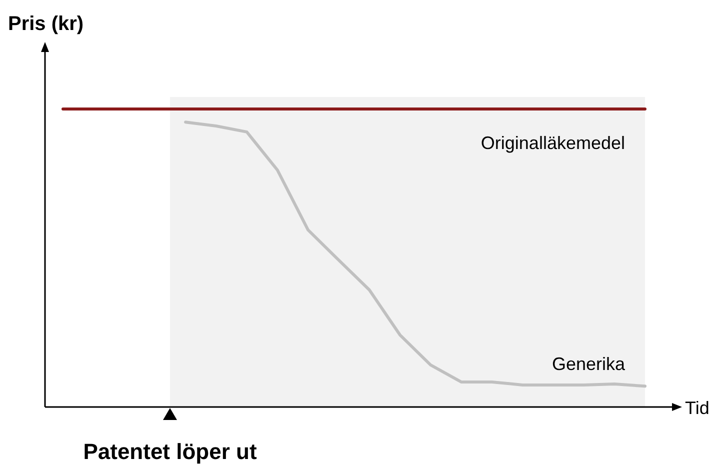 The image size is (711, 467). Describe the element at coordinates (46, 24) in the screenshot. I see `y-axis-title: Pris (kr)` at that location.